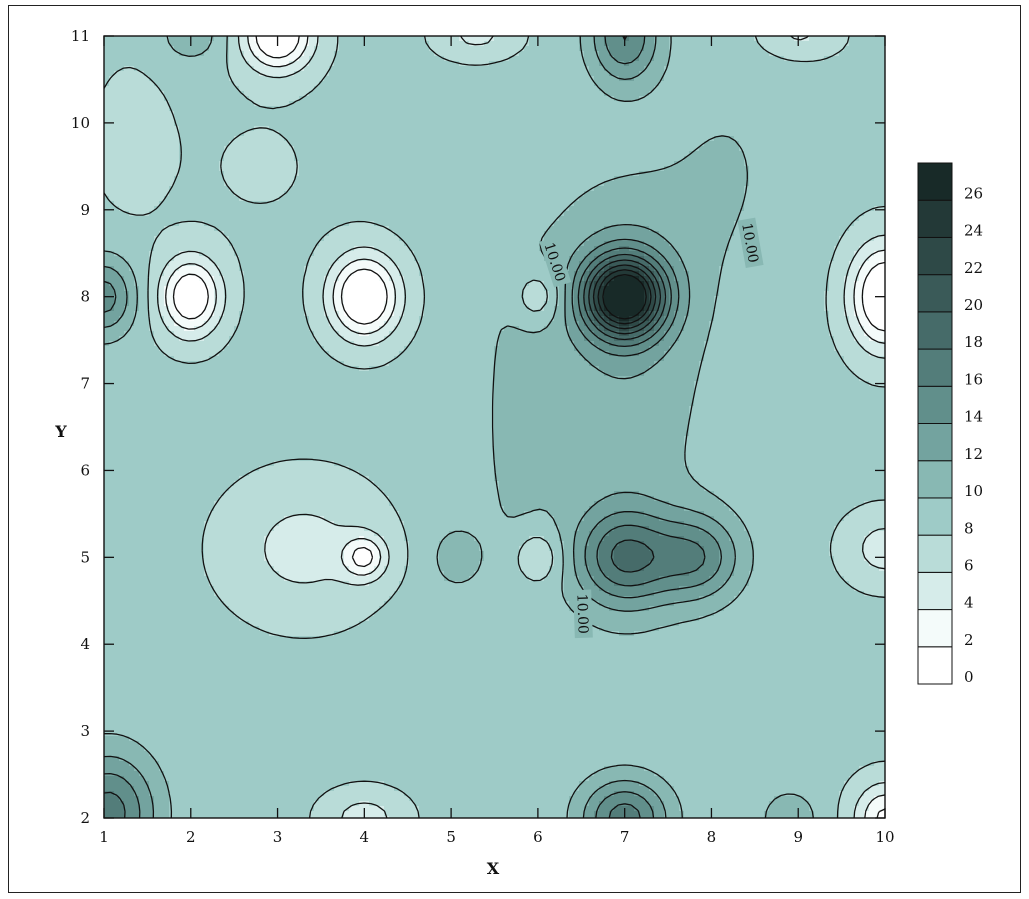 The height and width of the screenshot is (899, 1029). Describe the element at coordinates (884, 837) in the screenshot. I see `x-tick-label: 10` at that location.